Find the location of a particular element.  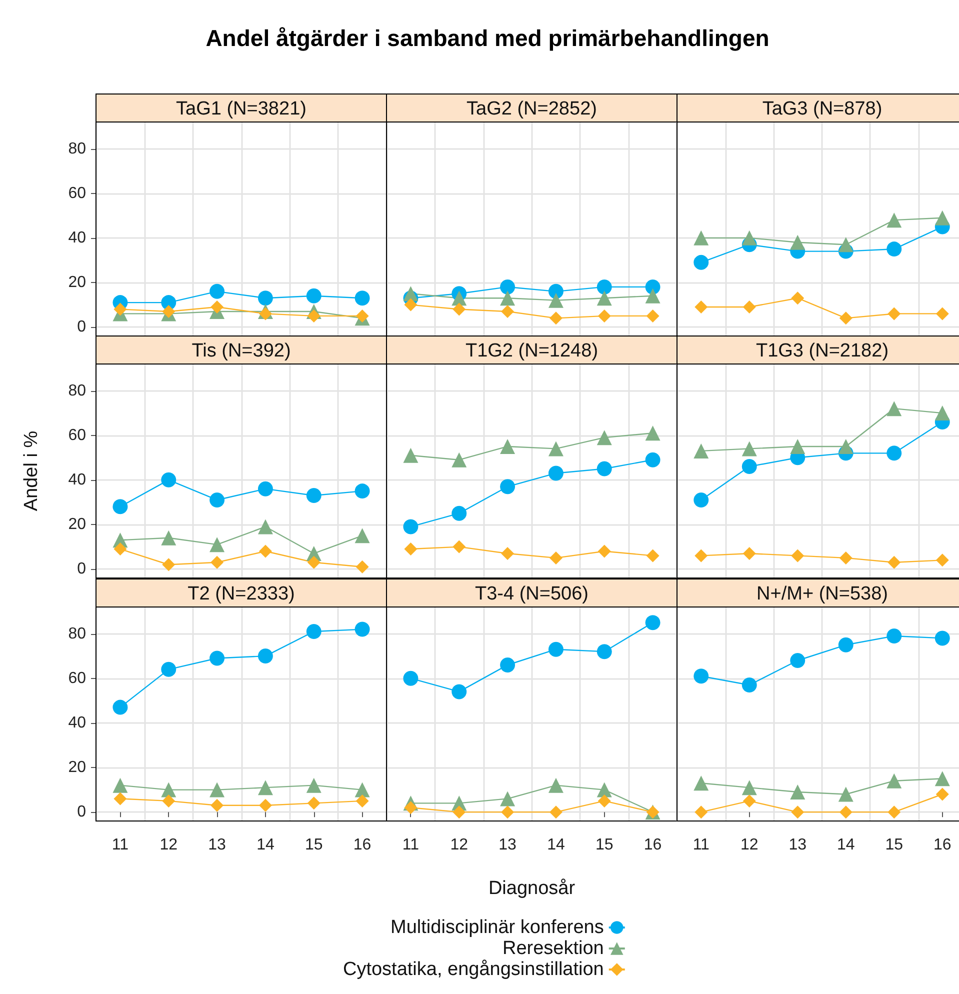

y-axis-title: Andel i % is located at coordinates (31, 471).